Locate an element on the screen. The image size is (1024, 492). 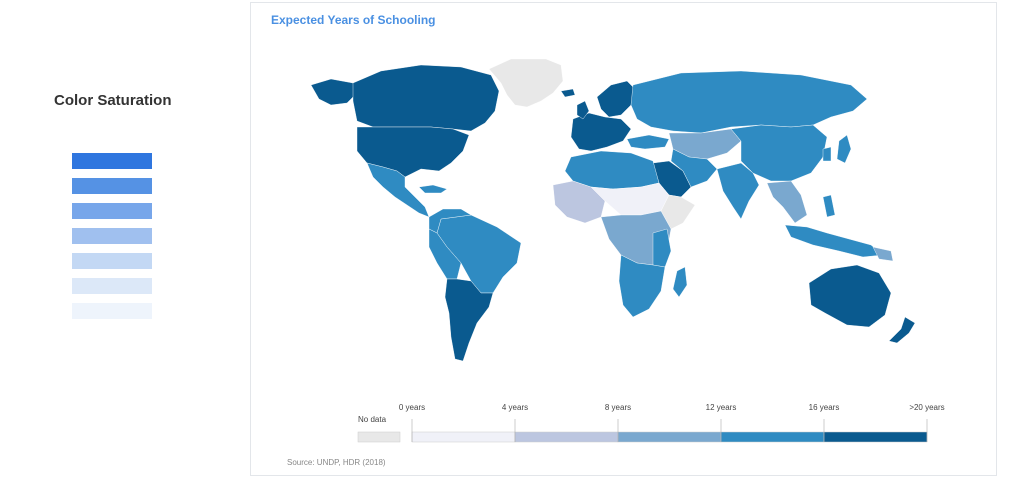
country-southern-africa is located at coordinates (642, 286).